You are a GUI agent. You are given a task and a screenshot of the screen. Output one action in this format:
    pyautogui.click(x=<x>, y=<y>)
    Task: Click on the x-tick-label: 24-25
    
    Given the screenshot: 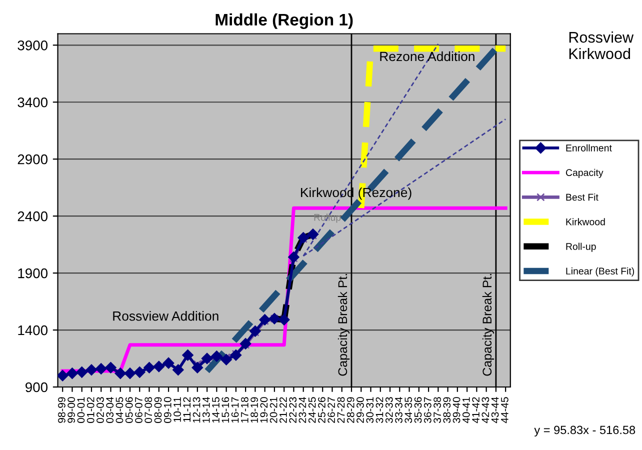 What is the action you would take?
    pyautogui.click(x=312, y=410)
    